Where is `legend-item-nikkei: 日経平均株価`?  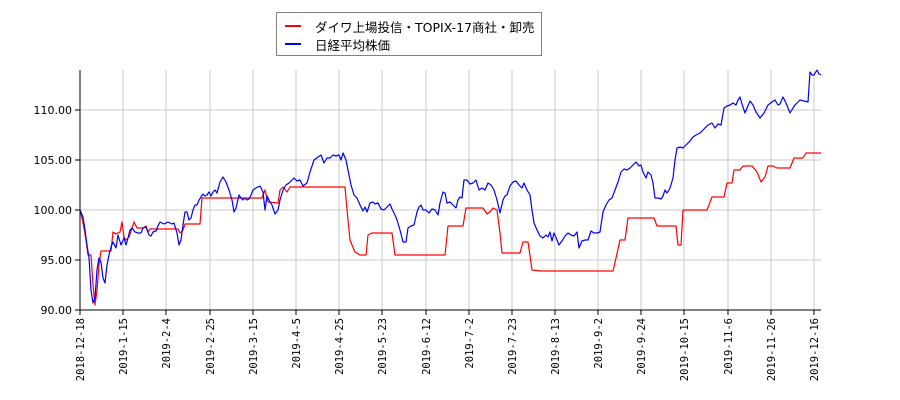
legend-item-nikkei: 日経平均株価 is located at coordinates (337, 44).